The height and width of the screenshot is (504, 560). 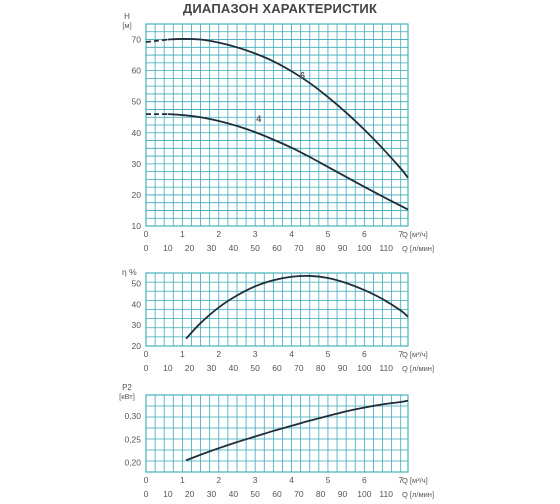 What do you see at coordinates (132, 416) in the screenshot?
I see `y-tick-label: 0,30` at bounding box center [132, 416].